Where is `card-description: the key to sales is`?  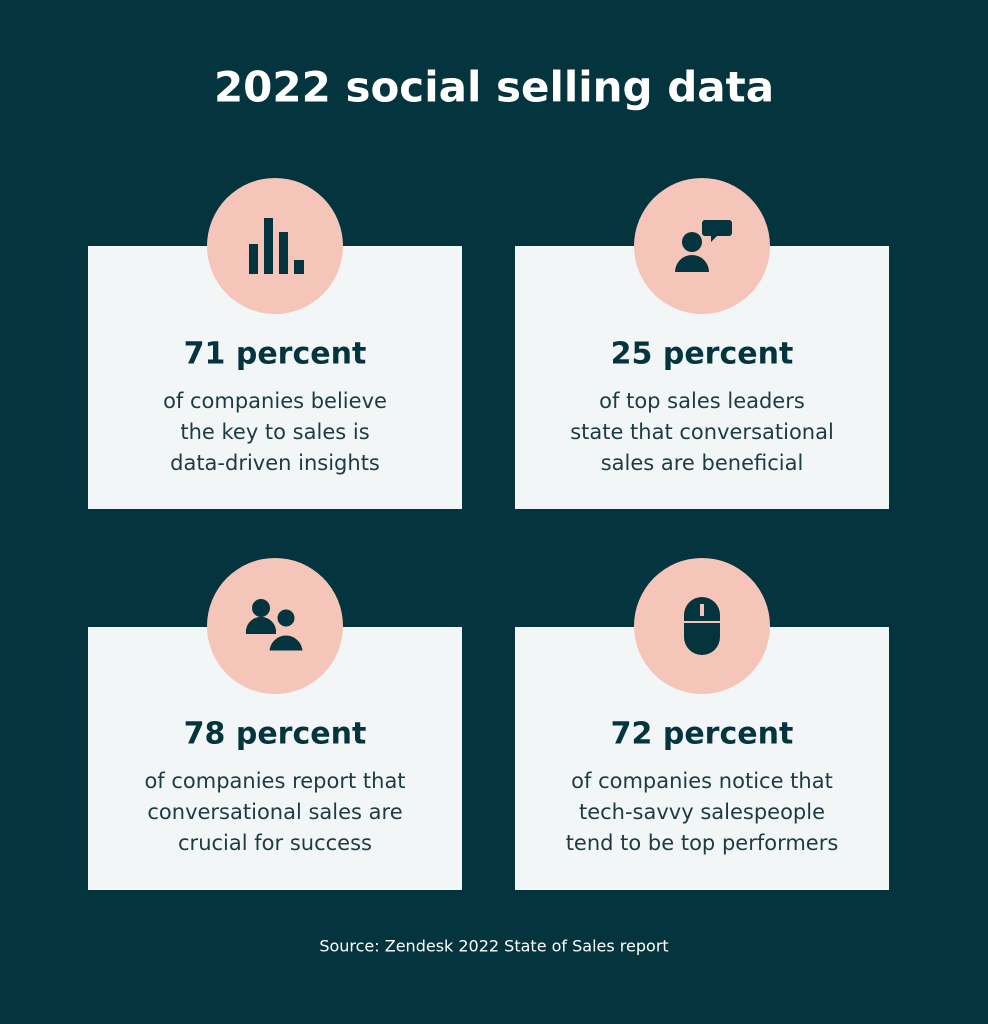 card-description: the key to sales is is located at coordinates (274, 432).